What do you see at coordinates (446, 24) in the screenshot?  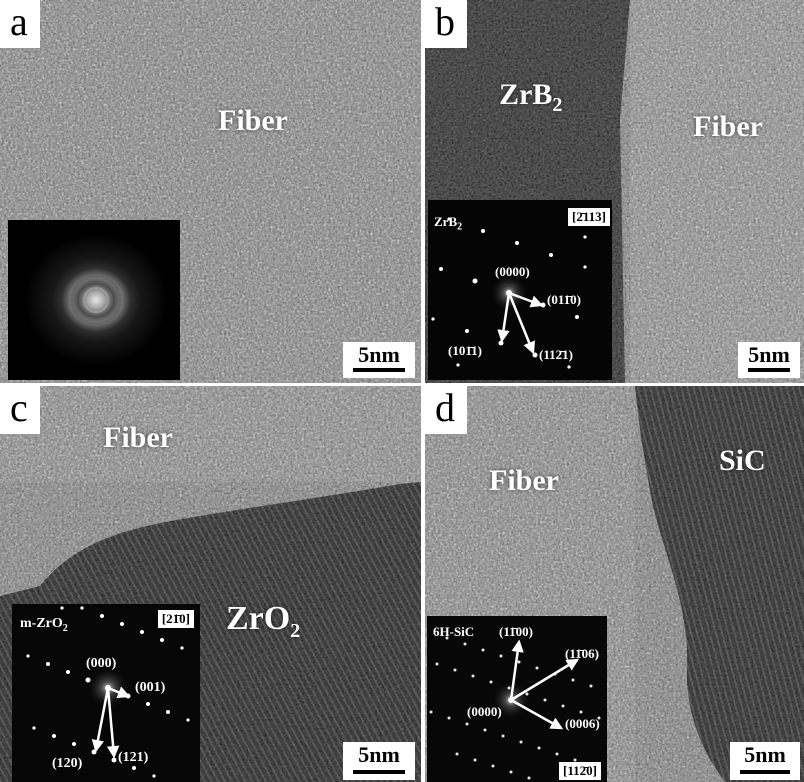 I see `panel-b-letter: b` at bounding box center [446, 24].